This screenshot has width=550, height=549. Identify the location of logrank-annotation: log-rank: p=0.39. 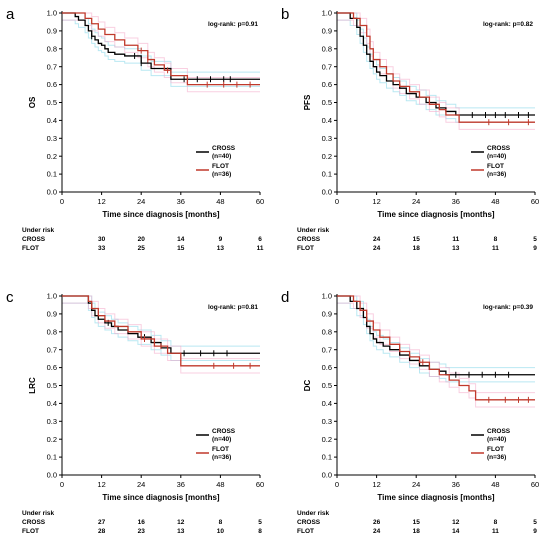
(508, 307).